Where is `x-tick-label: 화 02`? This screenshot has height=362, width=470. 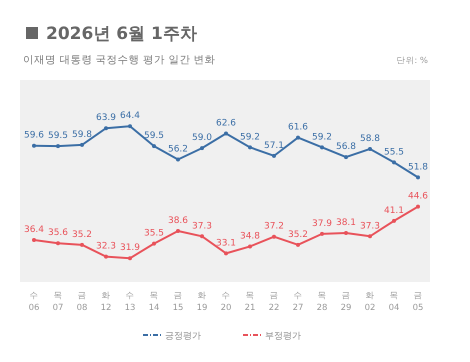 x-tick-label: 화 02 is located at coordinates (370, 302).